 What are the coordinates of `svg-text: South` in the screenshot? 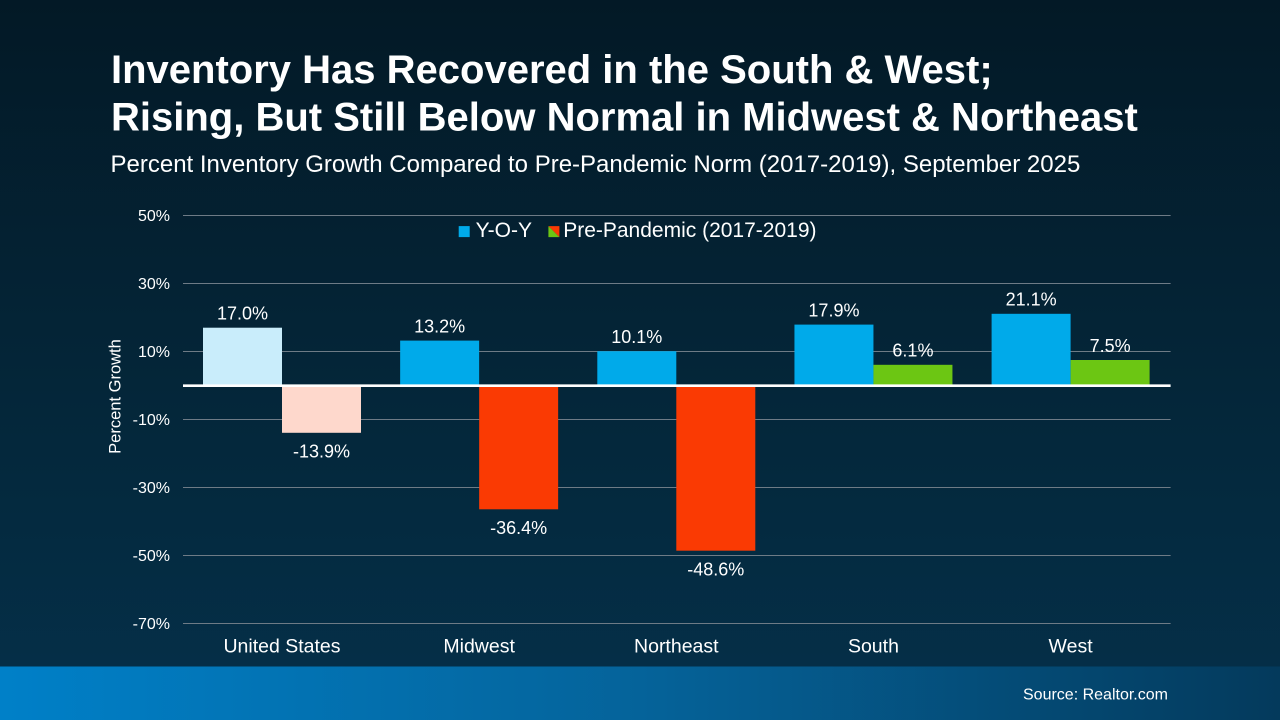 It's located at (873, 647).